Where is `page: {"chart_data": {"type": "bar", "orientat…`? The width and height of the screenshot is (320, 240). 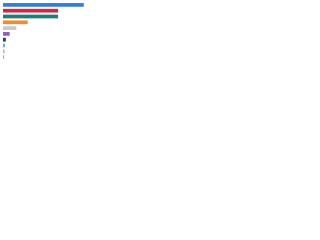 page: {"chart_data": {"type": "bar", "orientat… is located at coordinates (50, 35).